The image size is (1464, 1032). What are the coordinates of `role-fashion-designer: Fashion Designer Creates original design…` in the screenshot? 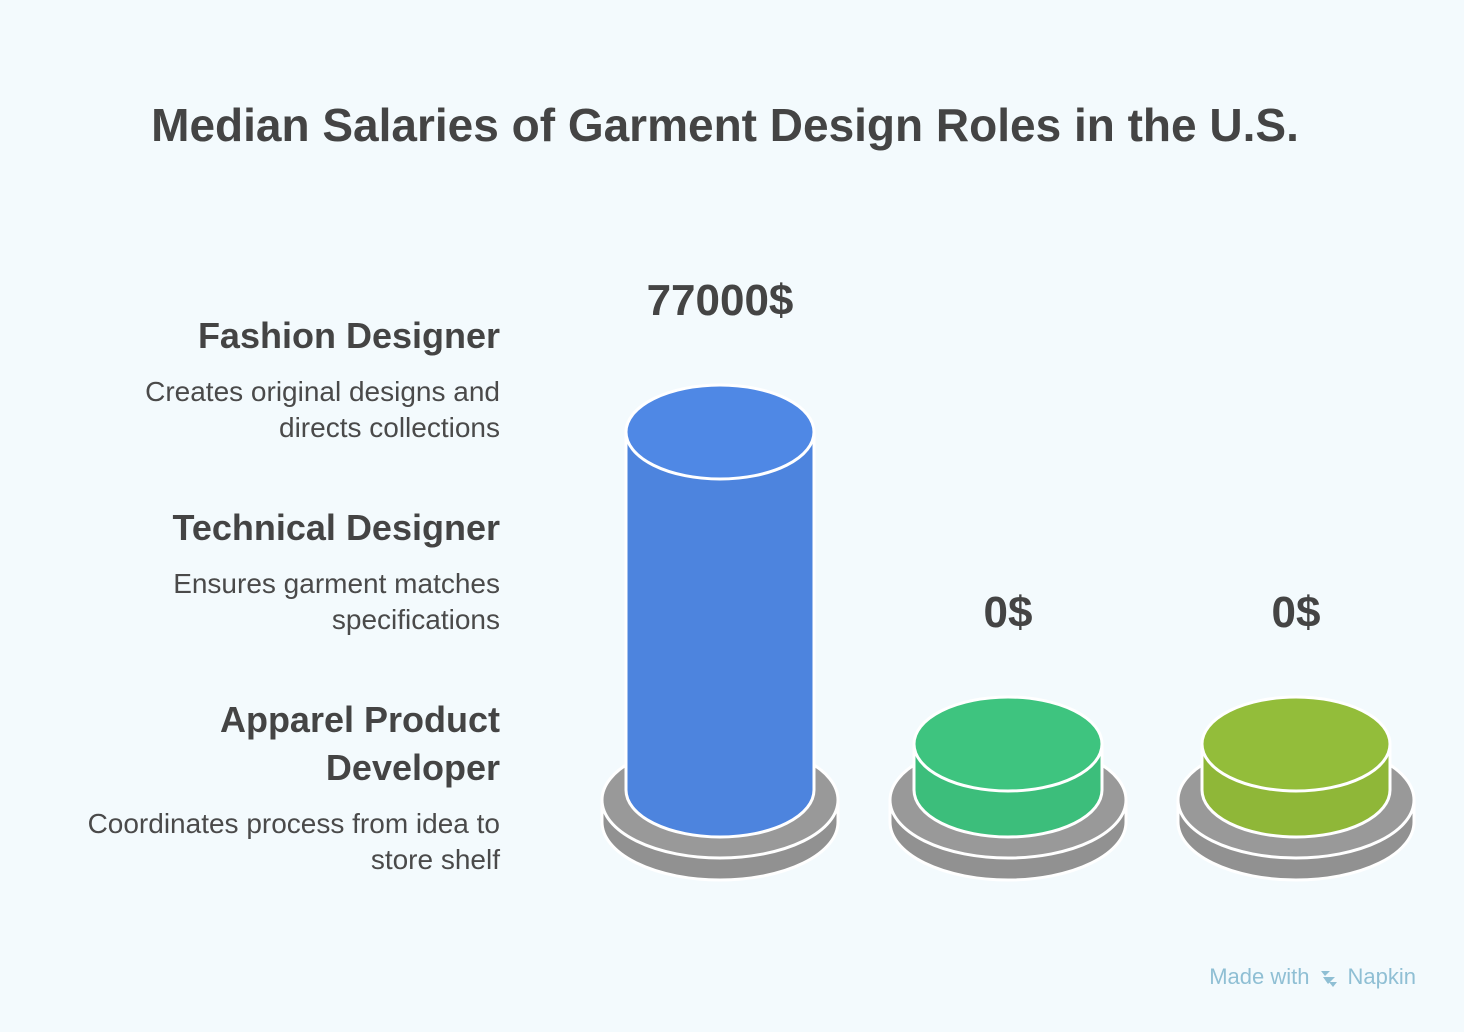 It's located at (270, 379).